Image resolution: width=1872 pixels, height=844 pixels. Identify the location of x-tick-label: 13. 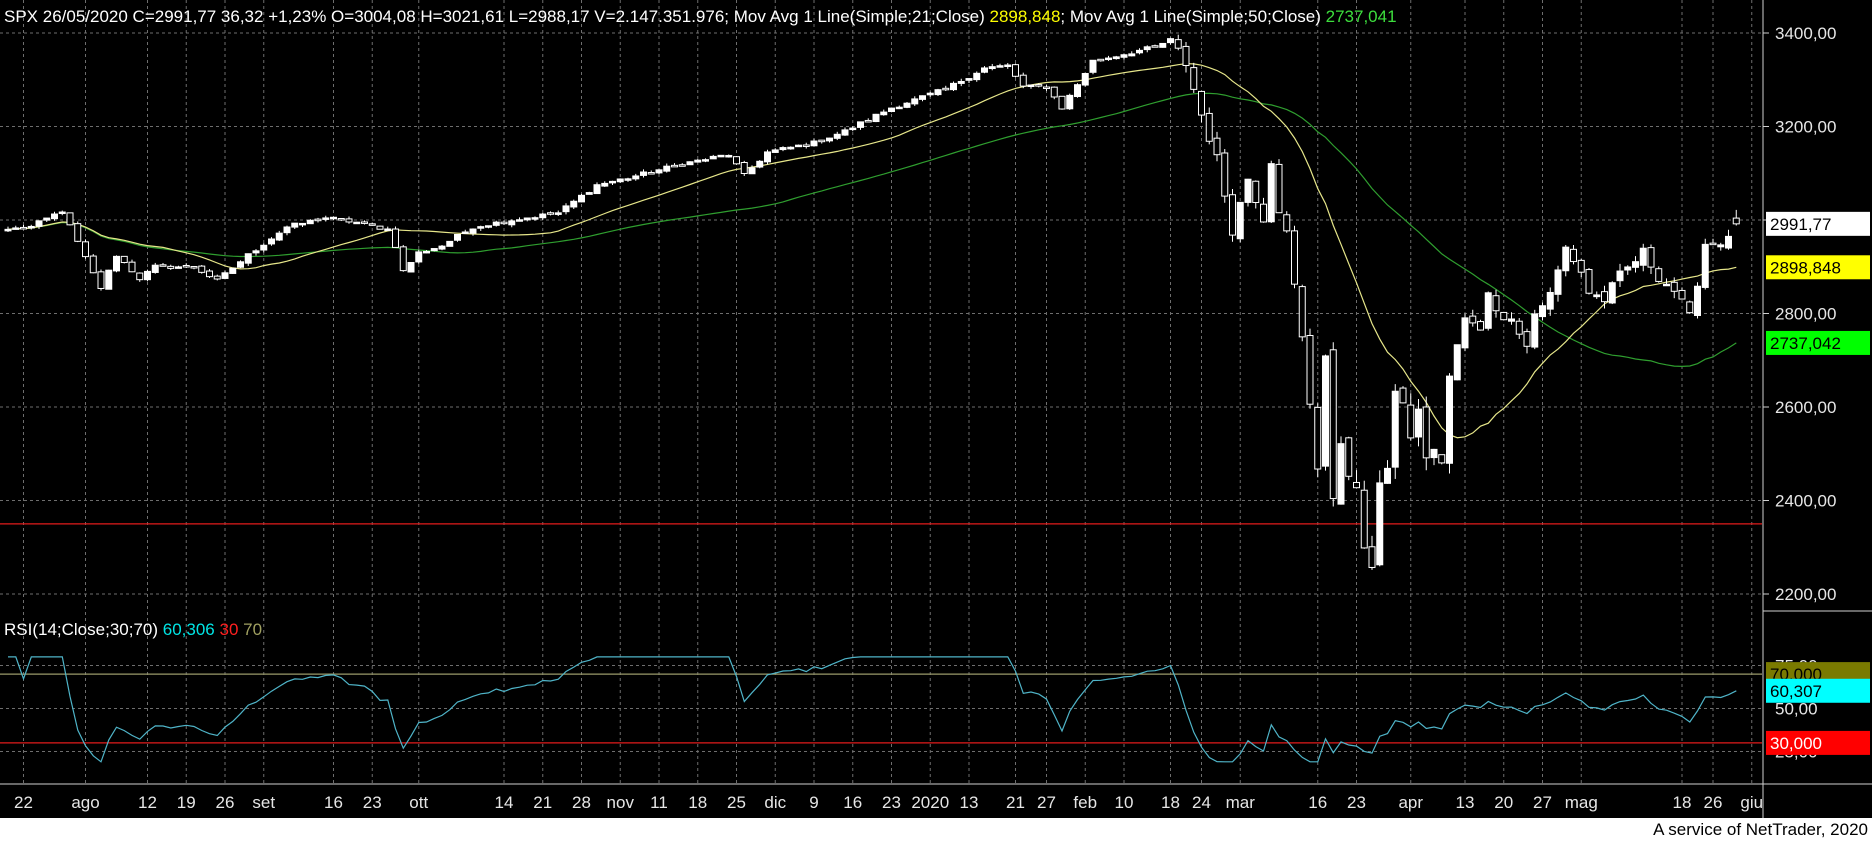
(969, 802).